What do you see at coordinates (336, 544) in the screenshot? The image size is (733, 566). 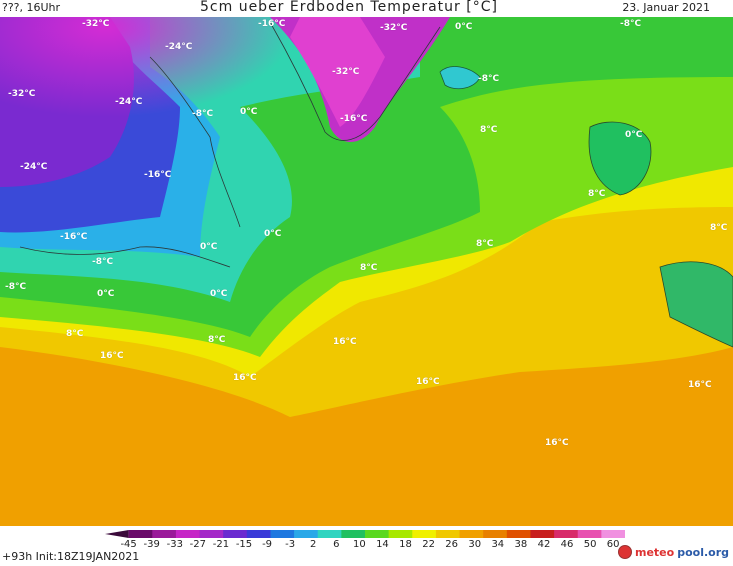 I see `legend-tick-label: 6` at bounding box center [336, 544].